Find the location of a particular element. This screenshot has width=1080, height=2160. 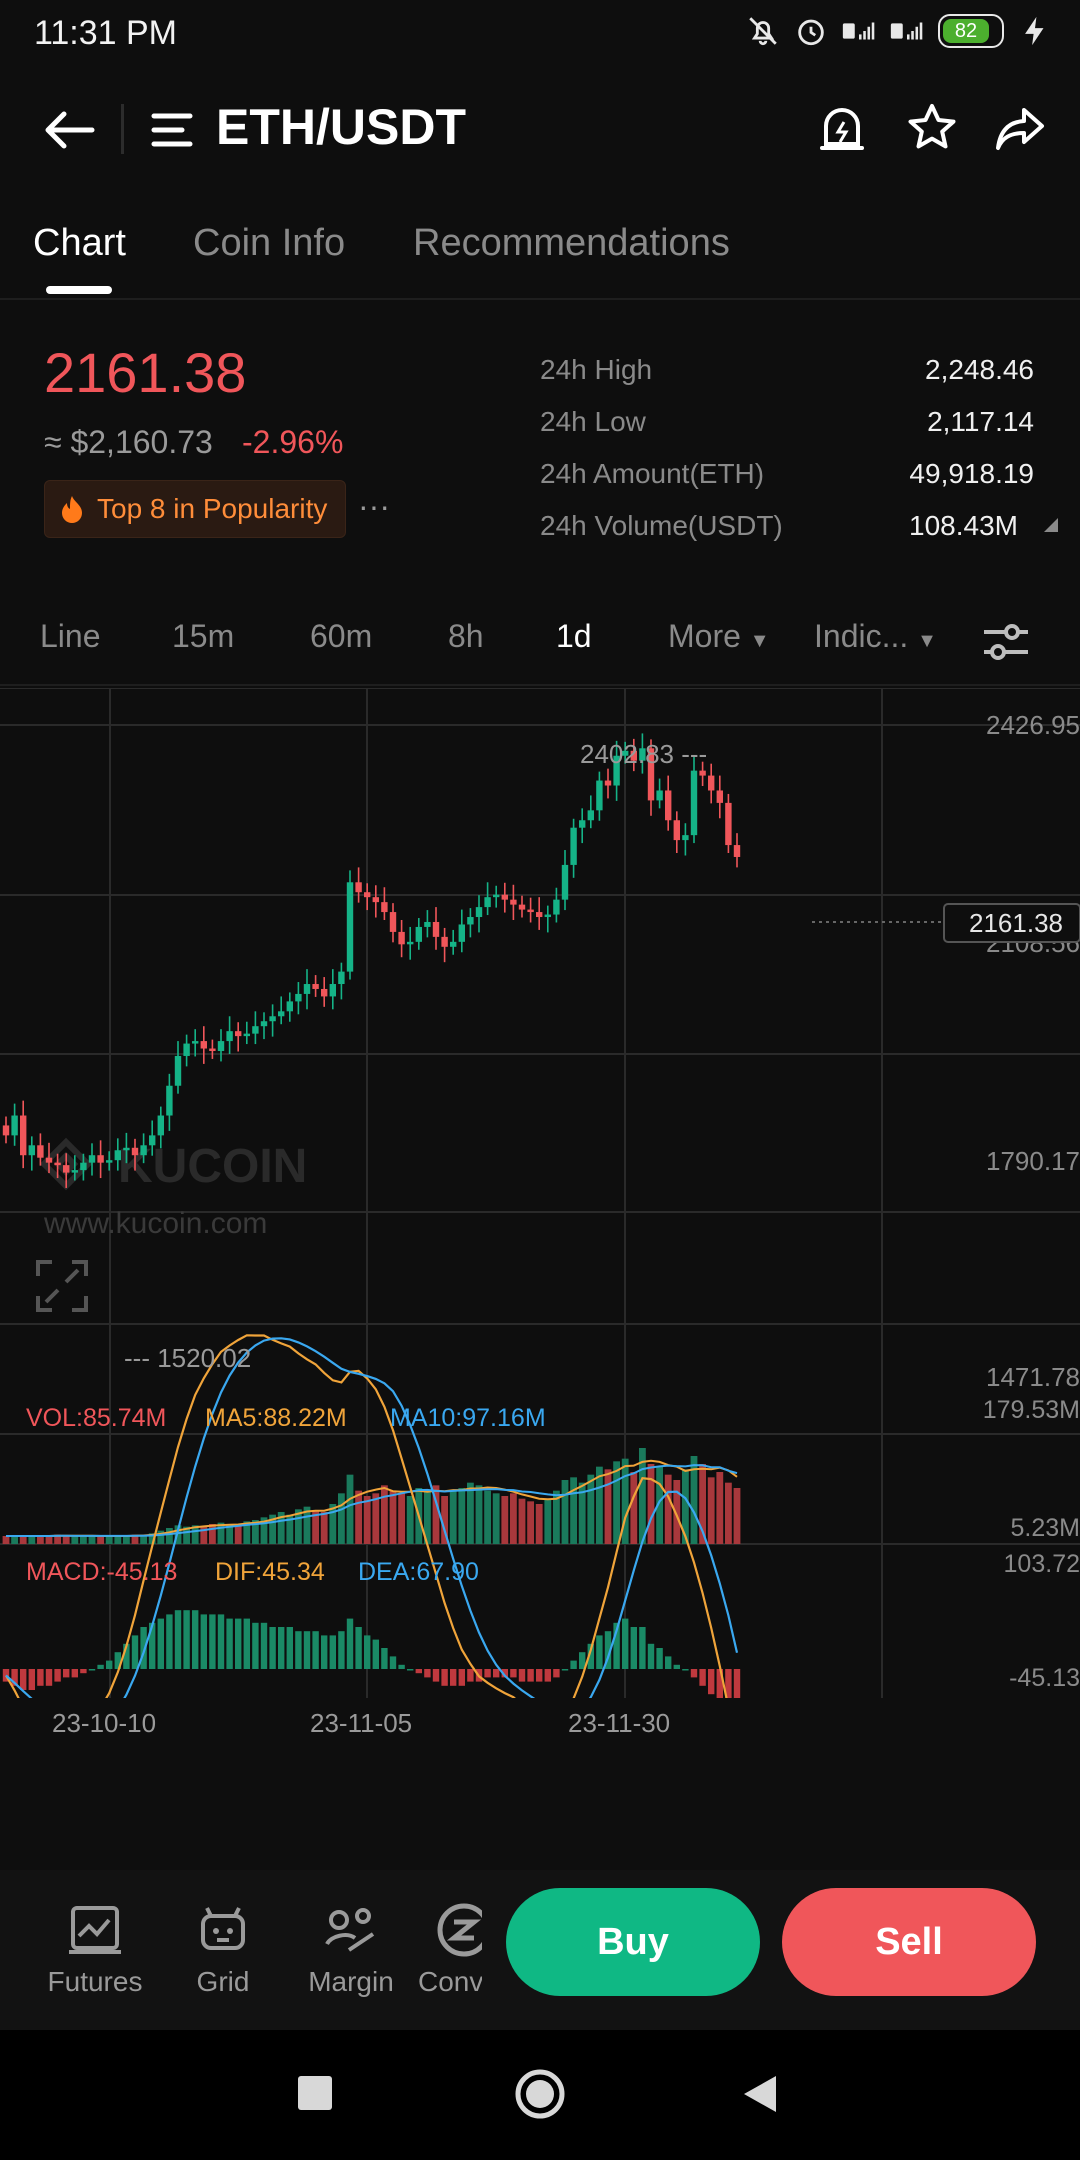

tf-line: Line is located at coordinates (70, 636).